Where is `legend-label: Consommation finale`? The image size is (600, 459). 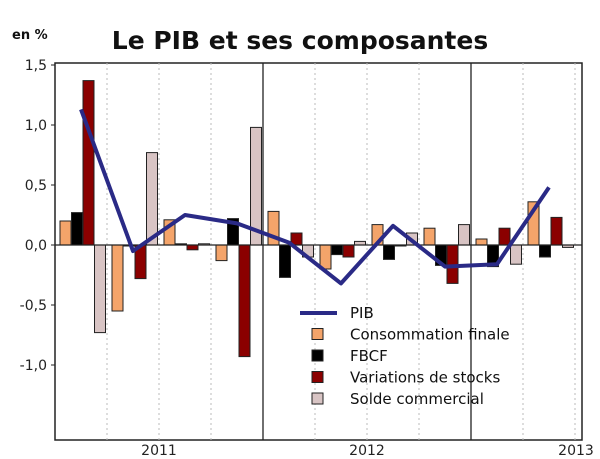
legend-label: Consommation finale is located at coordinates (430, 335).